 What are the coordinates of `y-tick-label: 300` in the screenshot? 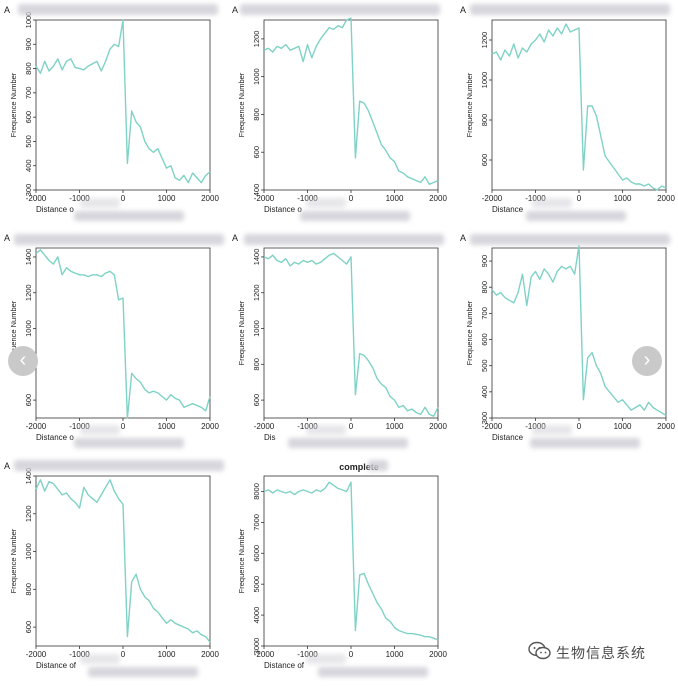 It's located at (484, 418).